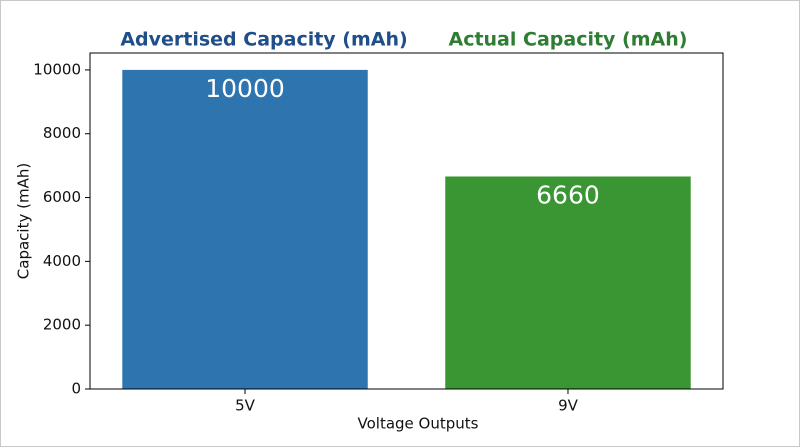  What do you see at coordinates (263, 40) in the screenshot?
I see `chart-title: Advertised Capacity (mAh)` at bounding box center [263, 40].